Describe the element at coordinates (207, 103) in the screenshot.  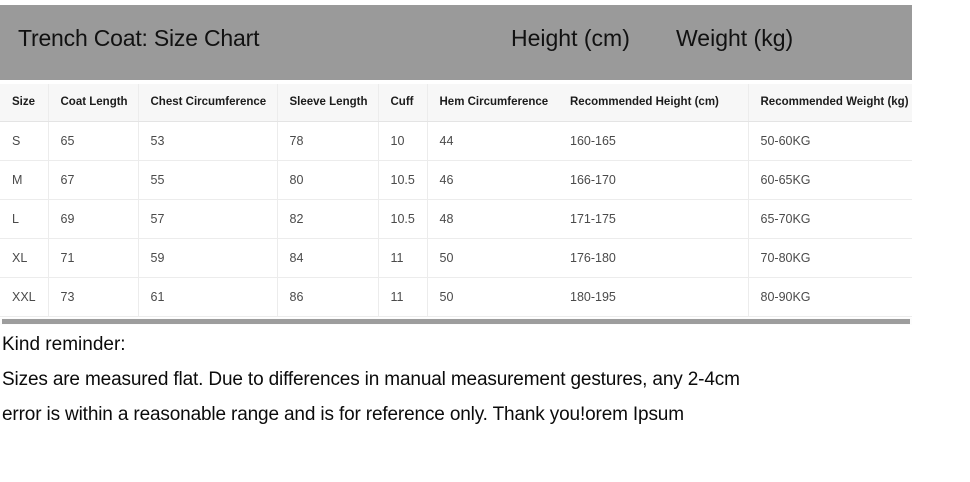
I see `column-header-chest-circumference: Chest Circumference` at that location.